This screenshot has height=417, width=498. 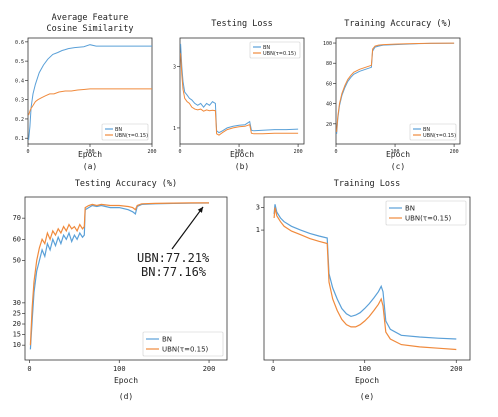 I want to click on chart-title: Cosine Similarity, so click(x=90, y=29).